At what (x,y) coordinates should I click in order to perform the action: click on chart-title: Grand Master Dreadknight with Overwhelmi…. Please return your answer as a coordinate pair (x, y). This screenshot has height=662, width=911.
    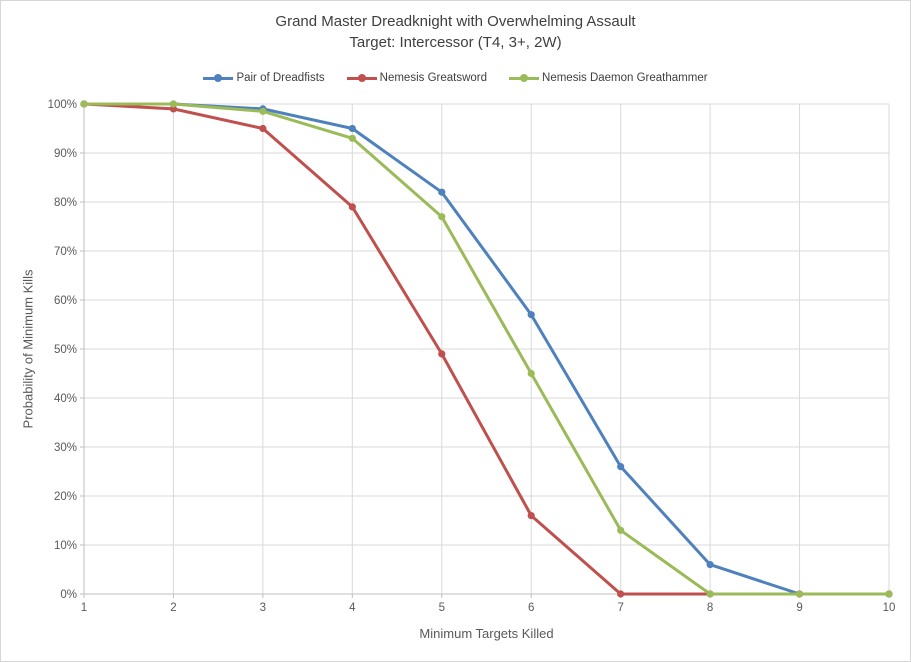
    Looking at the image, I should click on (455, 32).